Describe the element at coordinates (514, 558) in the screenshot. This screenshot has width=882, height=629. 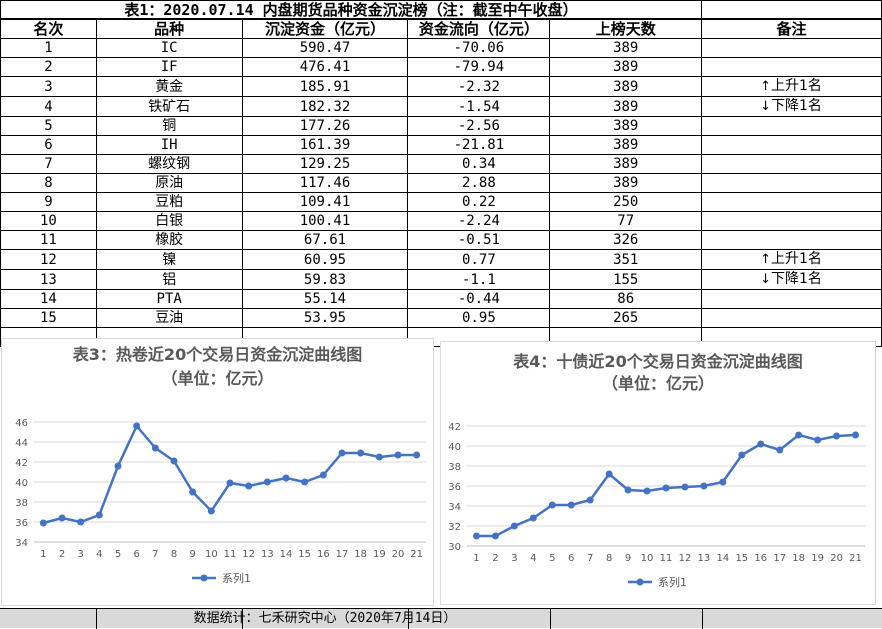
I see `x-tick-label: 3` at that location.